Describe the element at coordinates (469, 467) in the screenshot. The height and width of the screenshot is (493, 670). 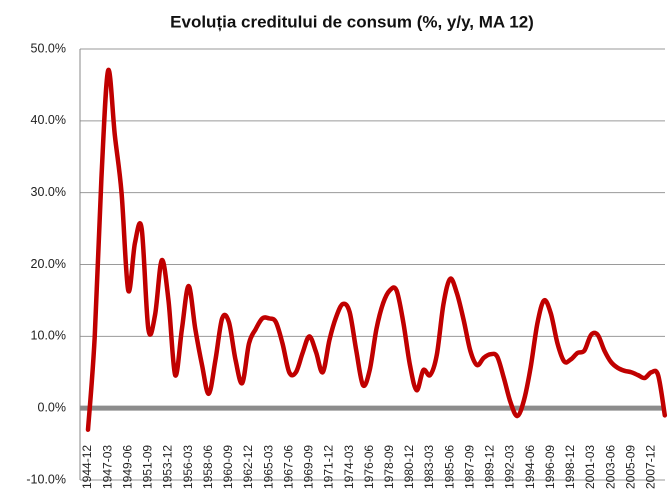
I see `x-tick-label: 1987-09` at that location.